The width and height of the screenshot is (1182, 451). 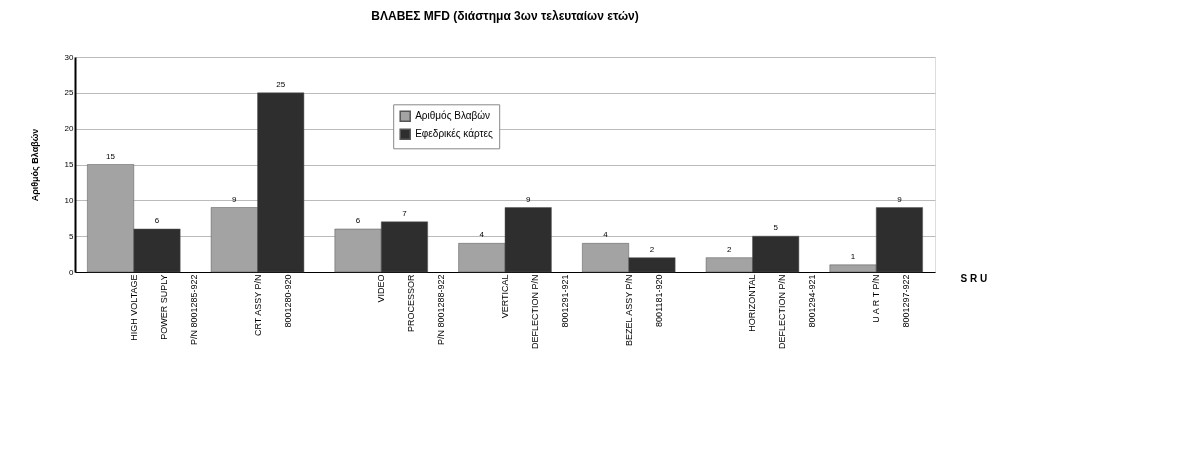 I want to click on category-label: VIDEO PROCESSOR P/N 8001288-922, so click(x=411, y=310).